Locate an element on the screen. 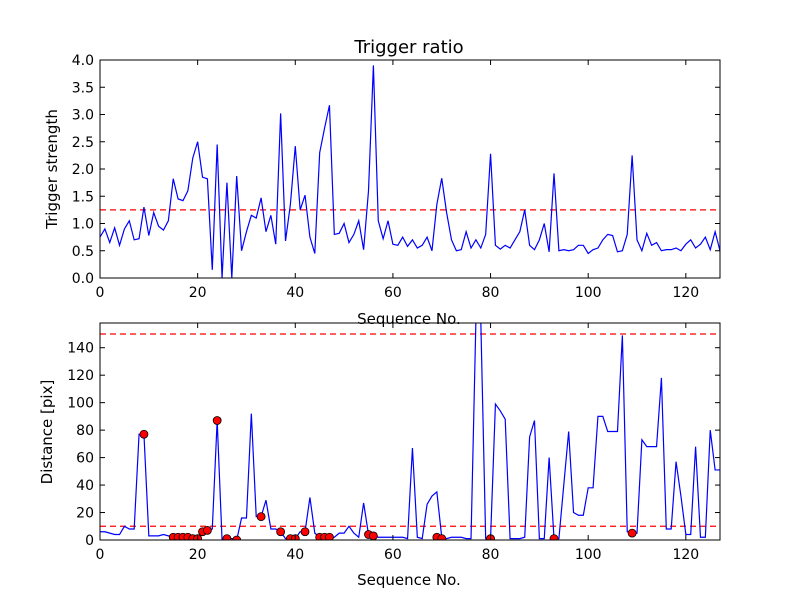  y-tick-label: 3.0 is located at coordinates (83, 116).